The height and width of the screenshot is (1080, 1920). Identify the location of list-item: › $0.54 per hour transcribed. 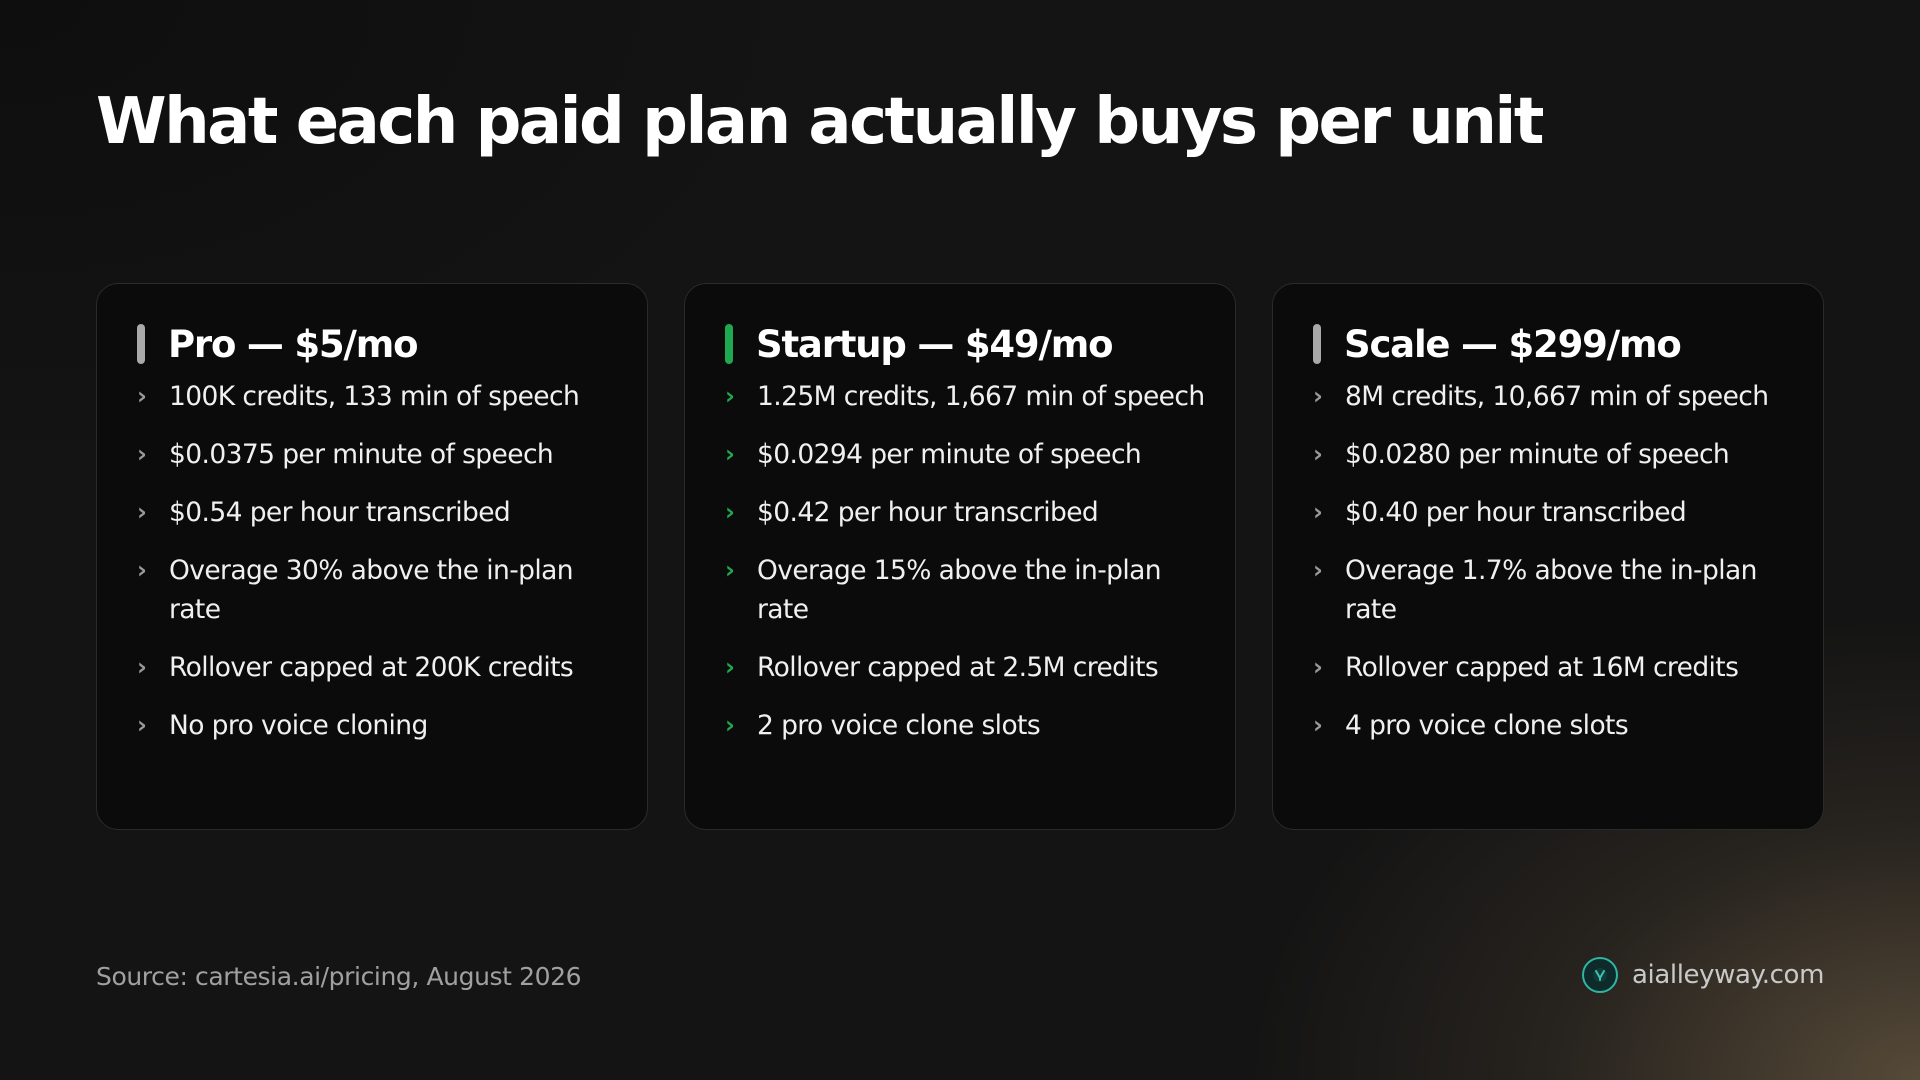
(377, 512).